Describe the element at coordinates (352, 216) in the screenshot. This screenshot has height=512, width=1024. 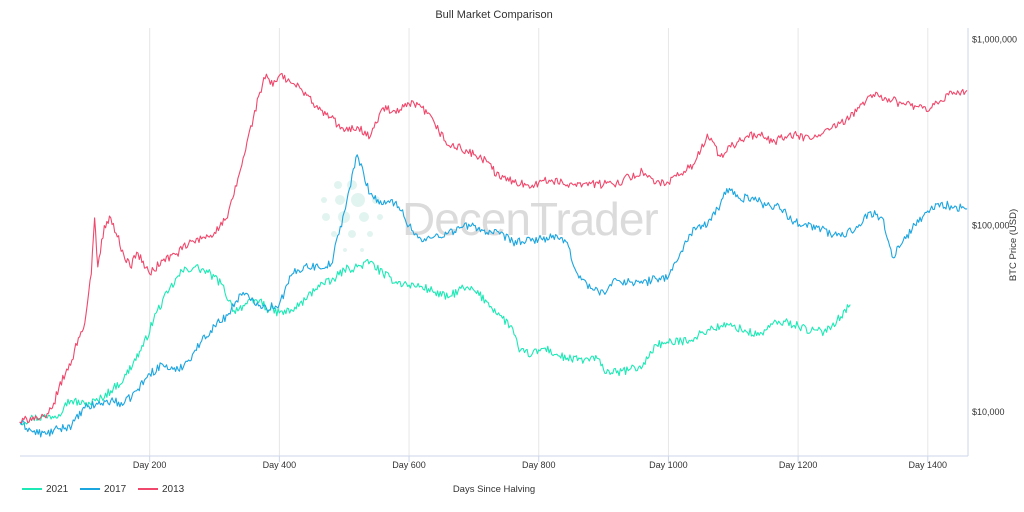
I see `watermark-logo-icon` at that location.